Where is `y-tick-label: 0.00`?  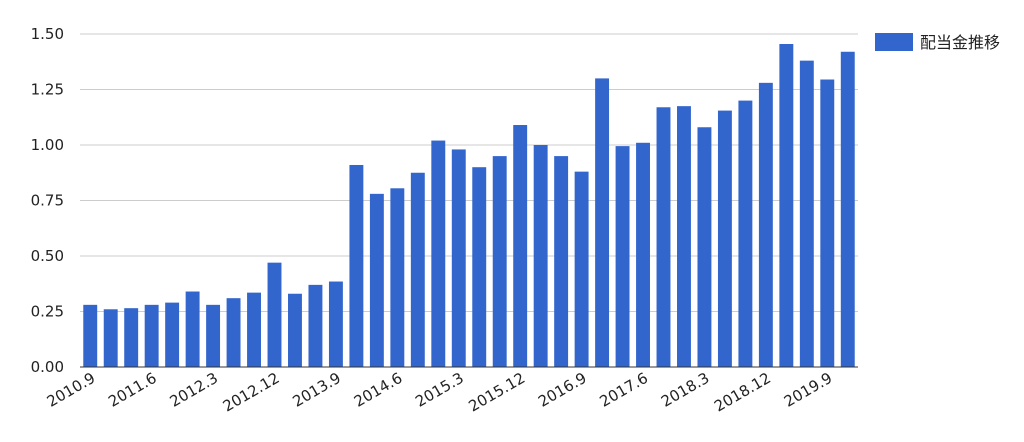 y-tick-label: 0.00 is located at coordinates (47, 367).